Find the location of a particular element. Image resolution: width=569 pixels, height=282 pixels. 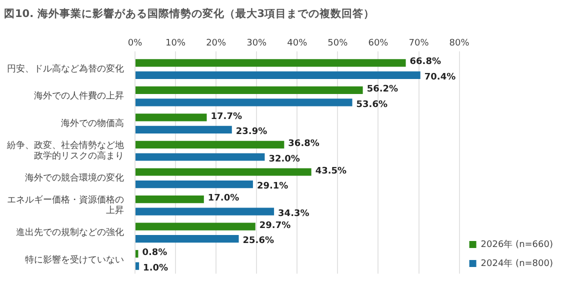

data-label: 70.4% is located at coordinates (440, 77).